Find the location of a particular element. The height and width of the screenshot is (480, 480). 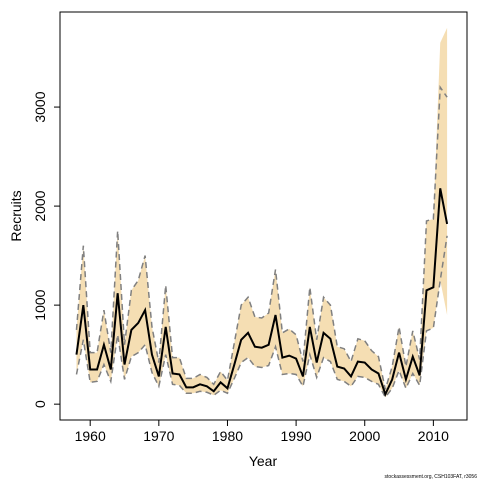

y-tick-label: 0 is located at coordinates (40, 404).